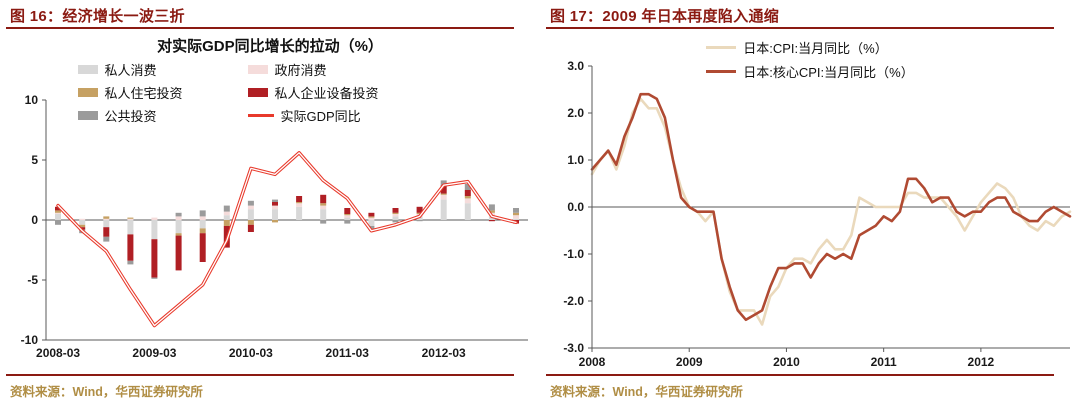 This screenshot has width=1080, height=406. I want to click on y-tick-label: 0.0, so click(575, 207).